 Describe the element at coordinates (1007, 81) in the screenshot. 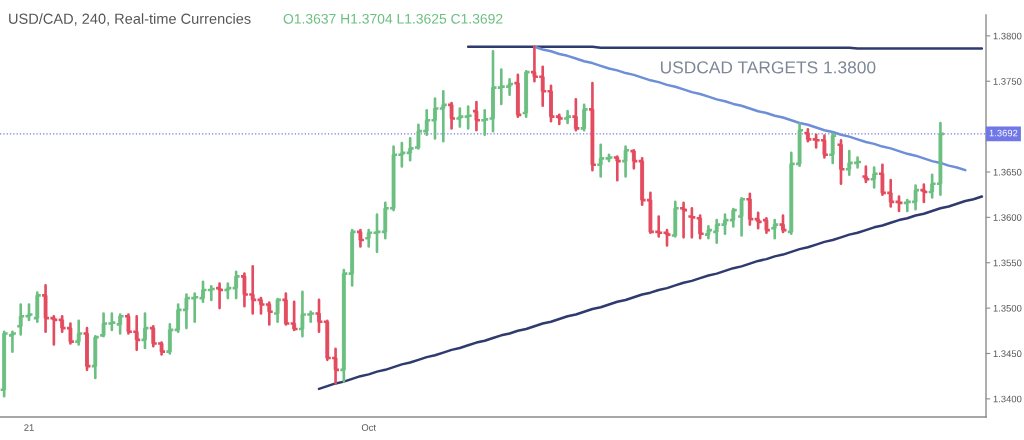

I see `y-tick-label: 1.3750` at that location.